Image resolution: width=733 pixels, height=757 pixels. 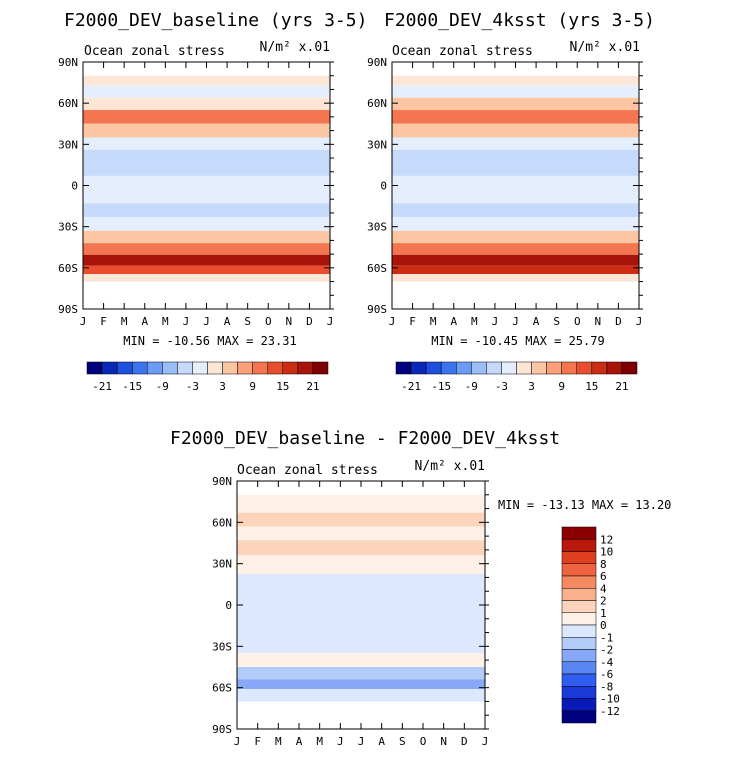 What do you see at coordinates (68, 268) in the screenshot?
I see `y-tick-label: 60S` at bounding box center [68, 268].